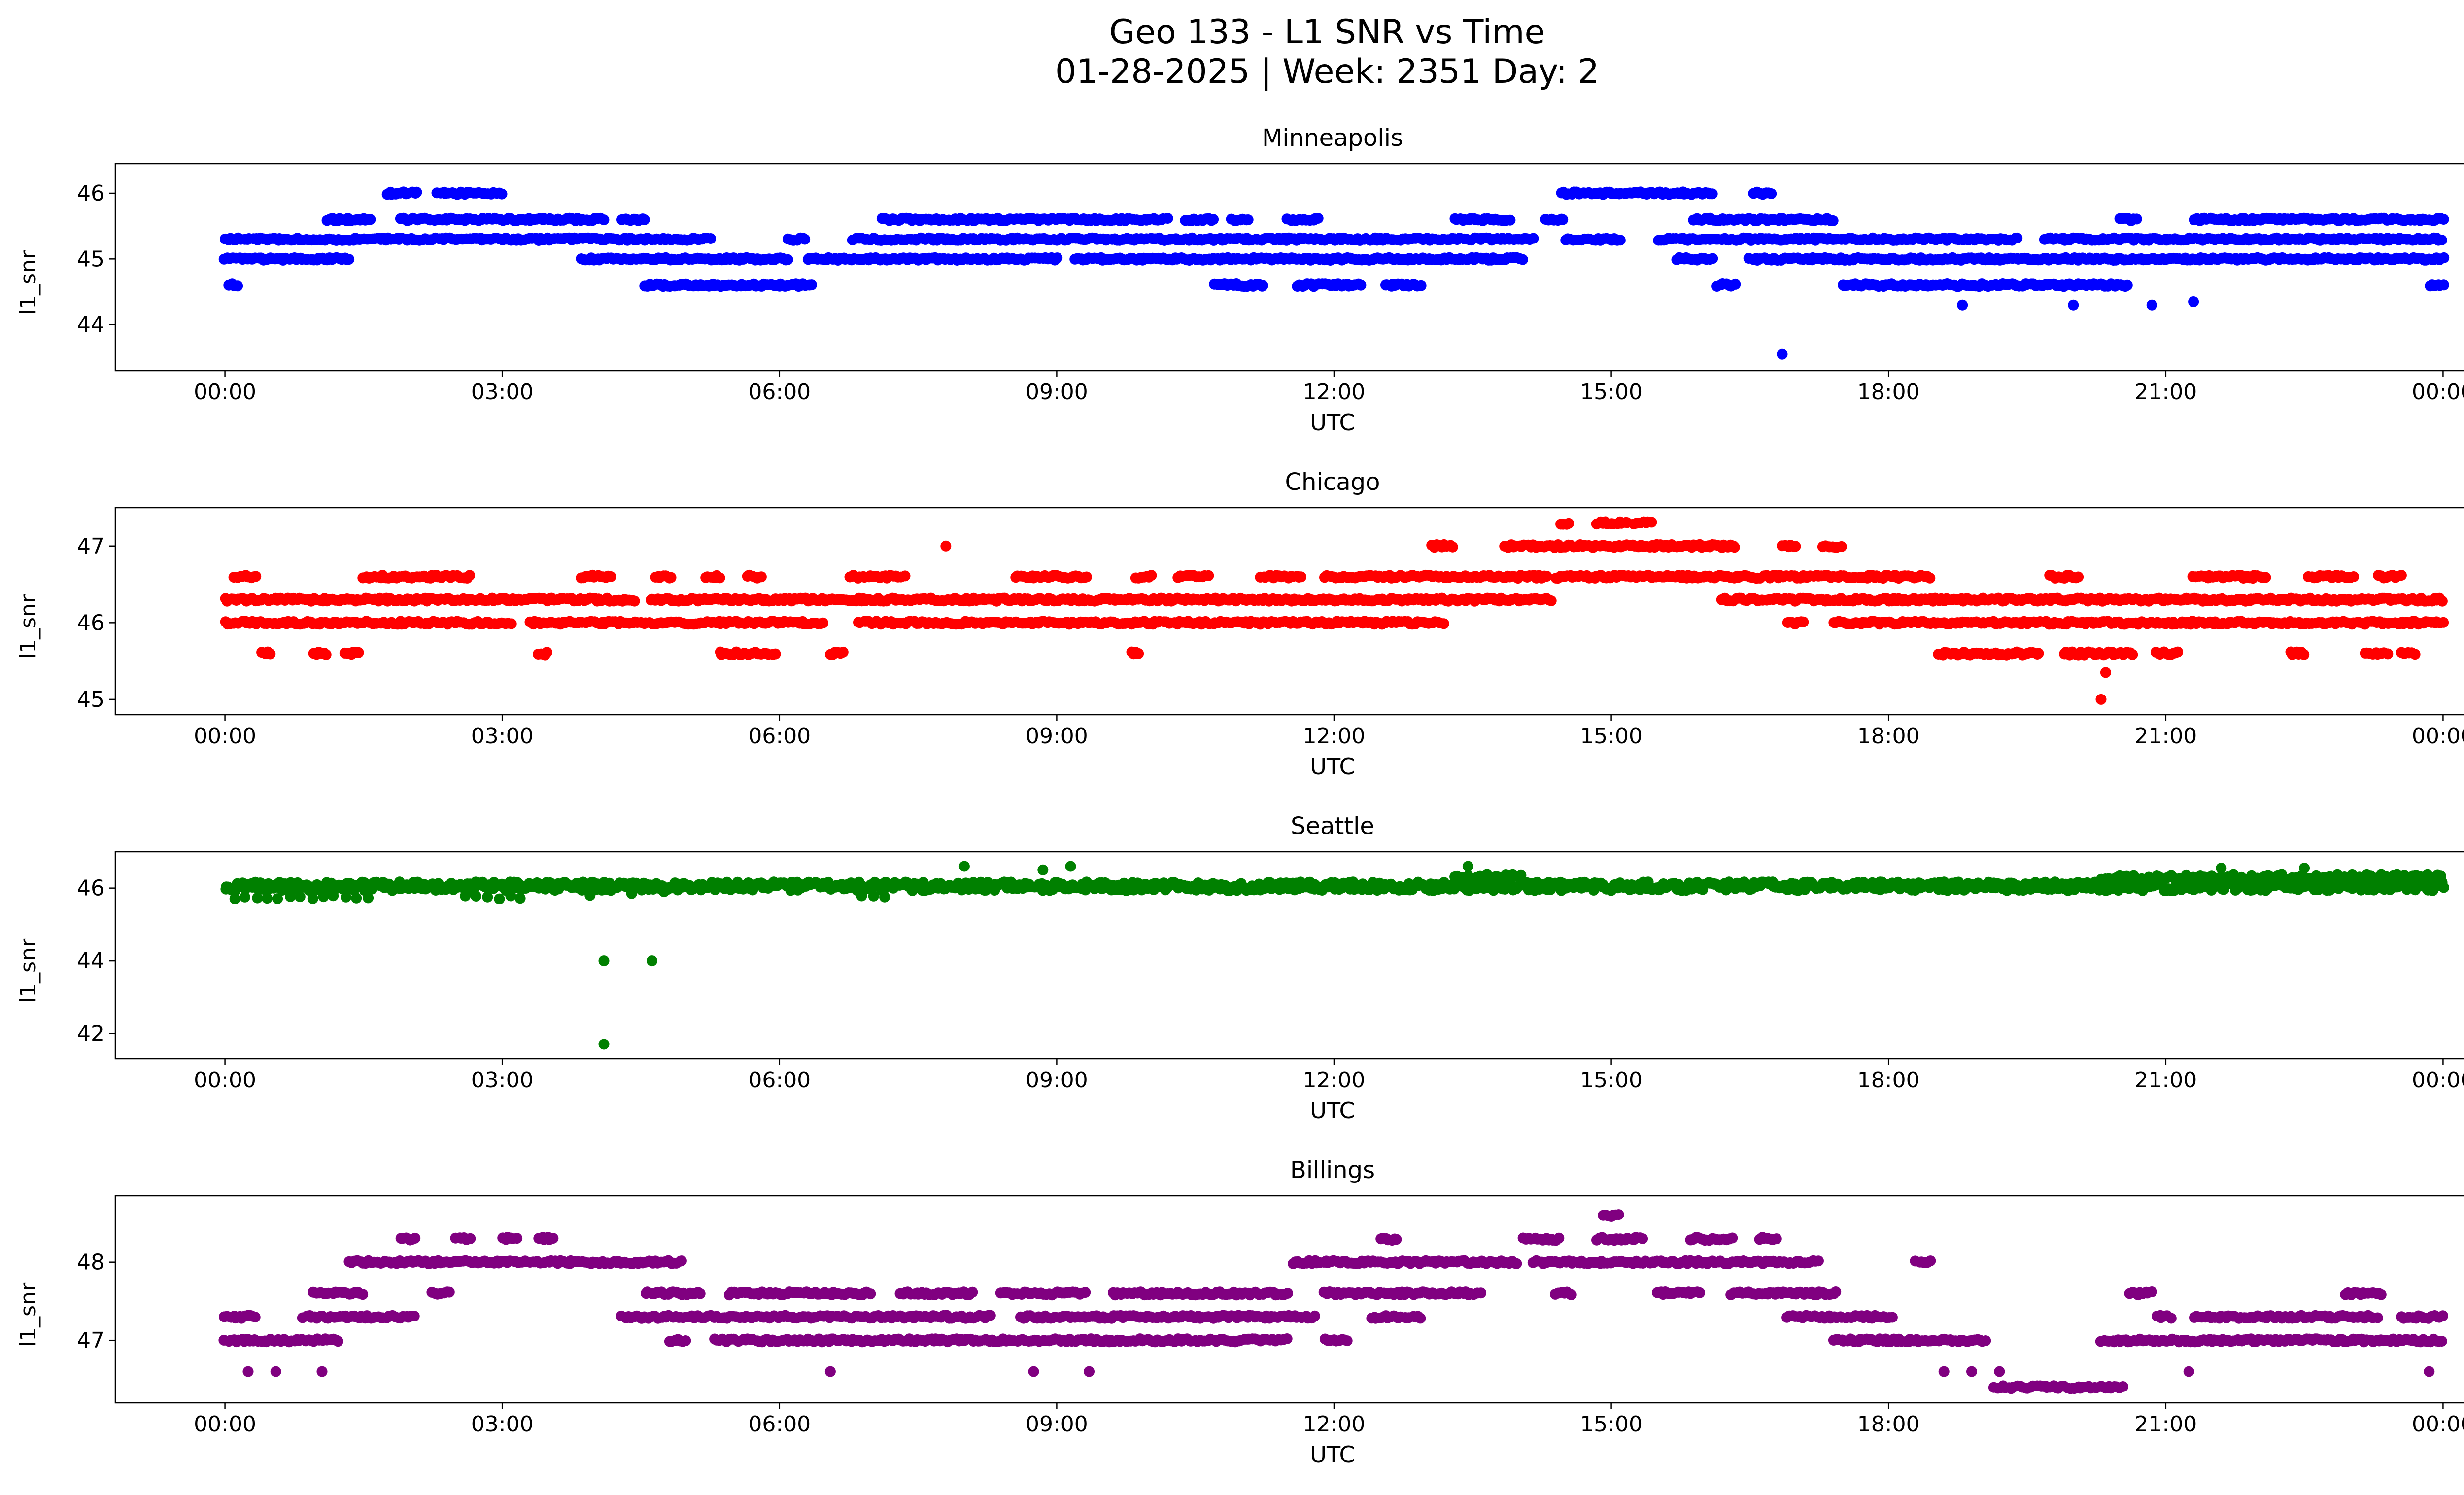  What do you see at coordinates (1332, 1170) in the screenshot?
I see `chart-title: Billings` at bounding box center [1332, 1170].